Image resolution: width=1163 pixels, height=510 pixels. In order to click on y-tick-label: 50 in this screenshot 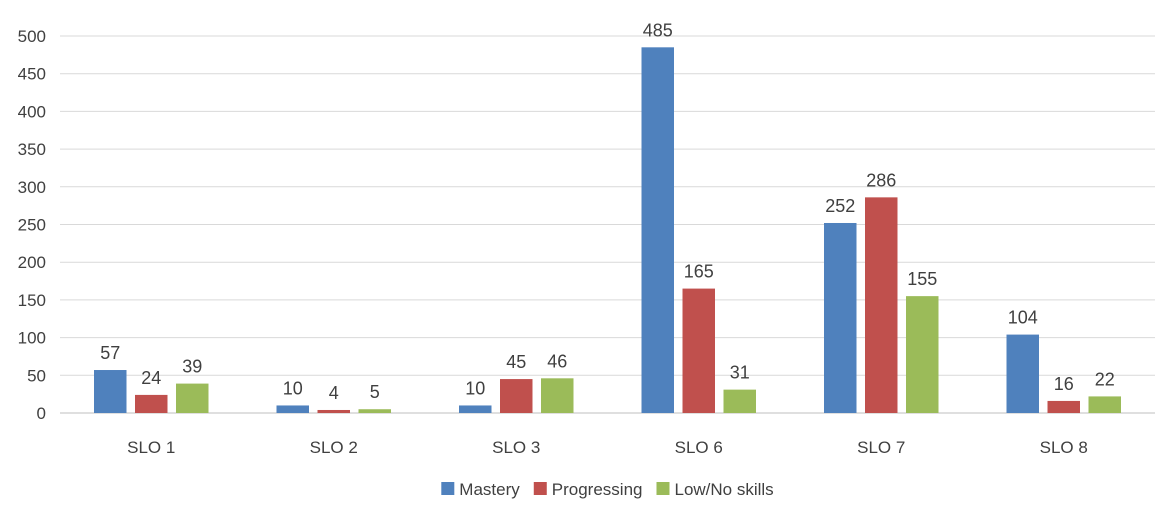, I will do `click(36, 375)`.